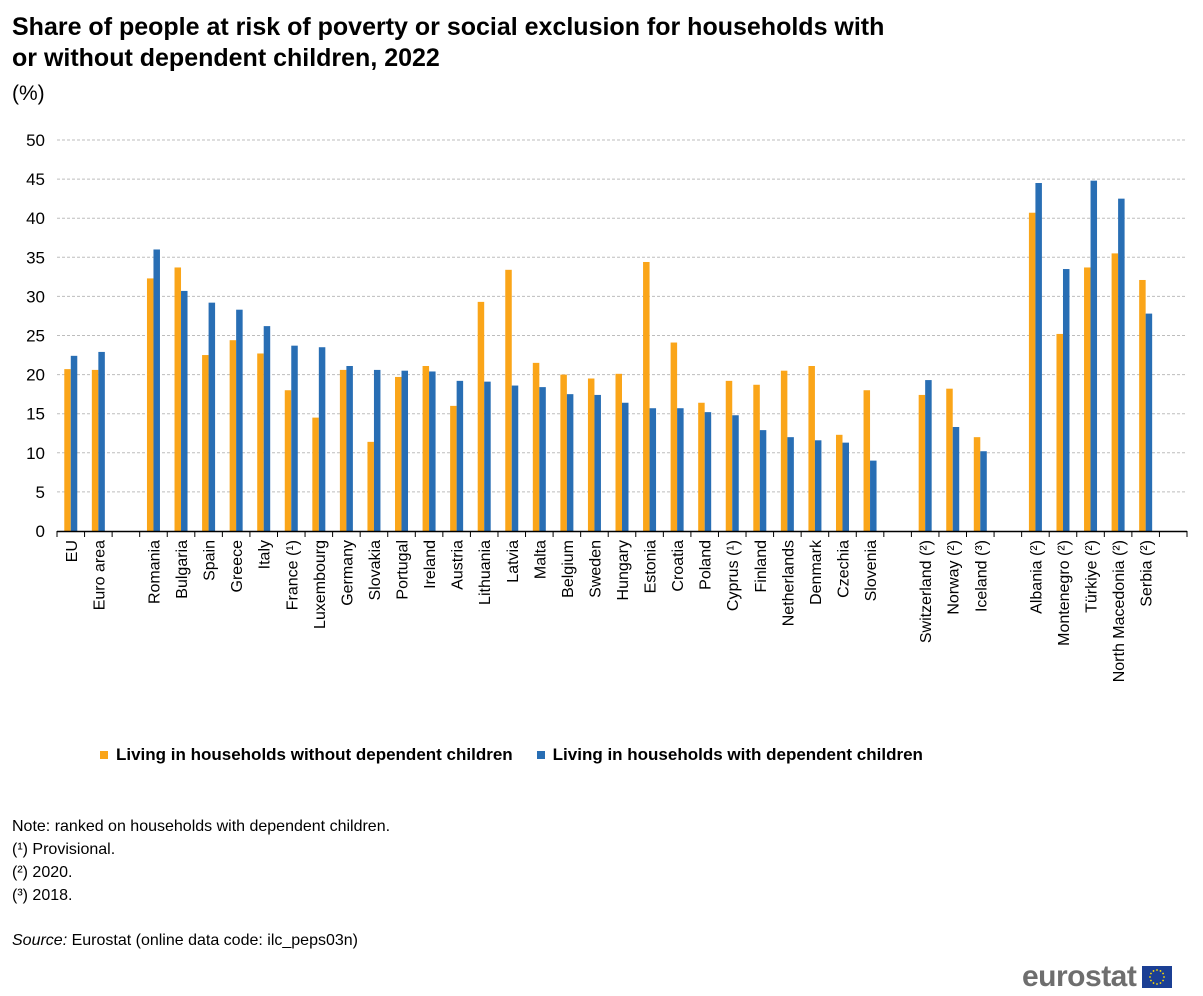 This screenshot has width=1203, height=996. I want to click on x-tick-label: Slovenia, so click(871, 570).